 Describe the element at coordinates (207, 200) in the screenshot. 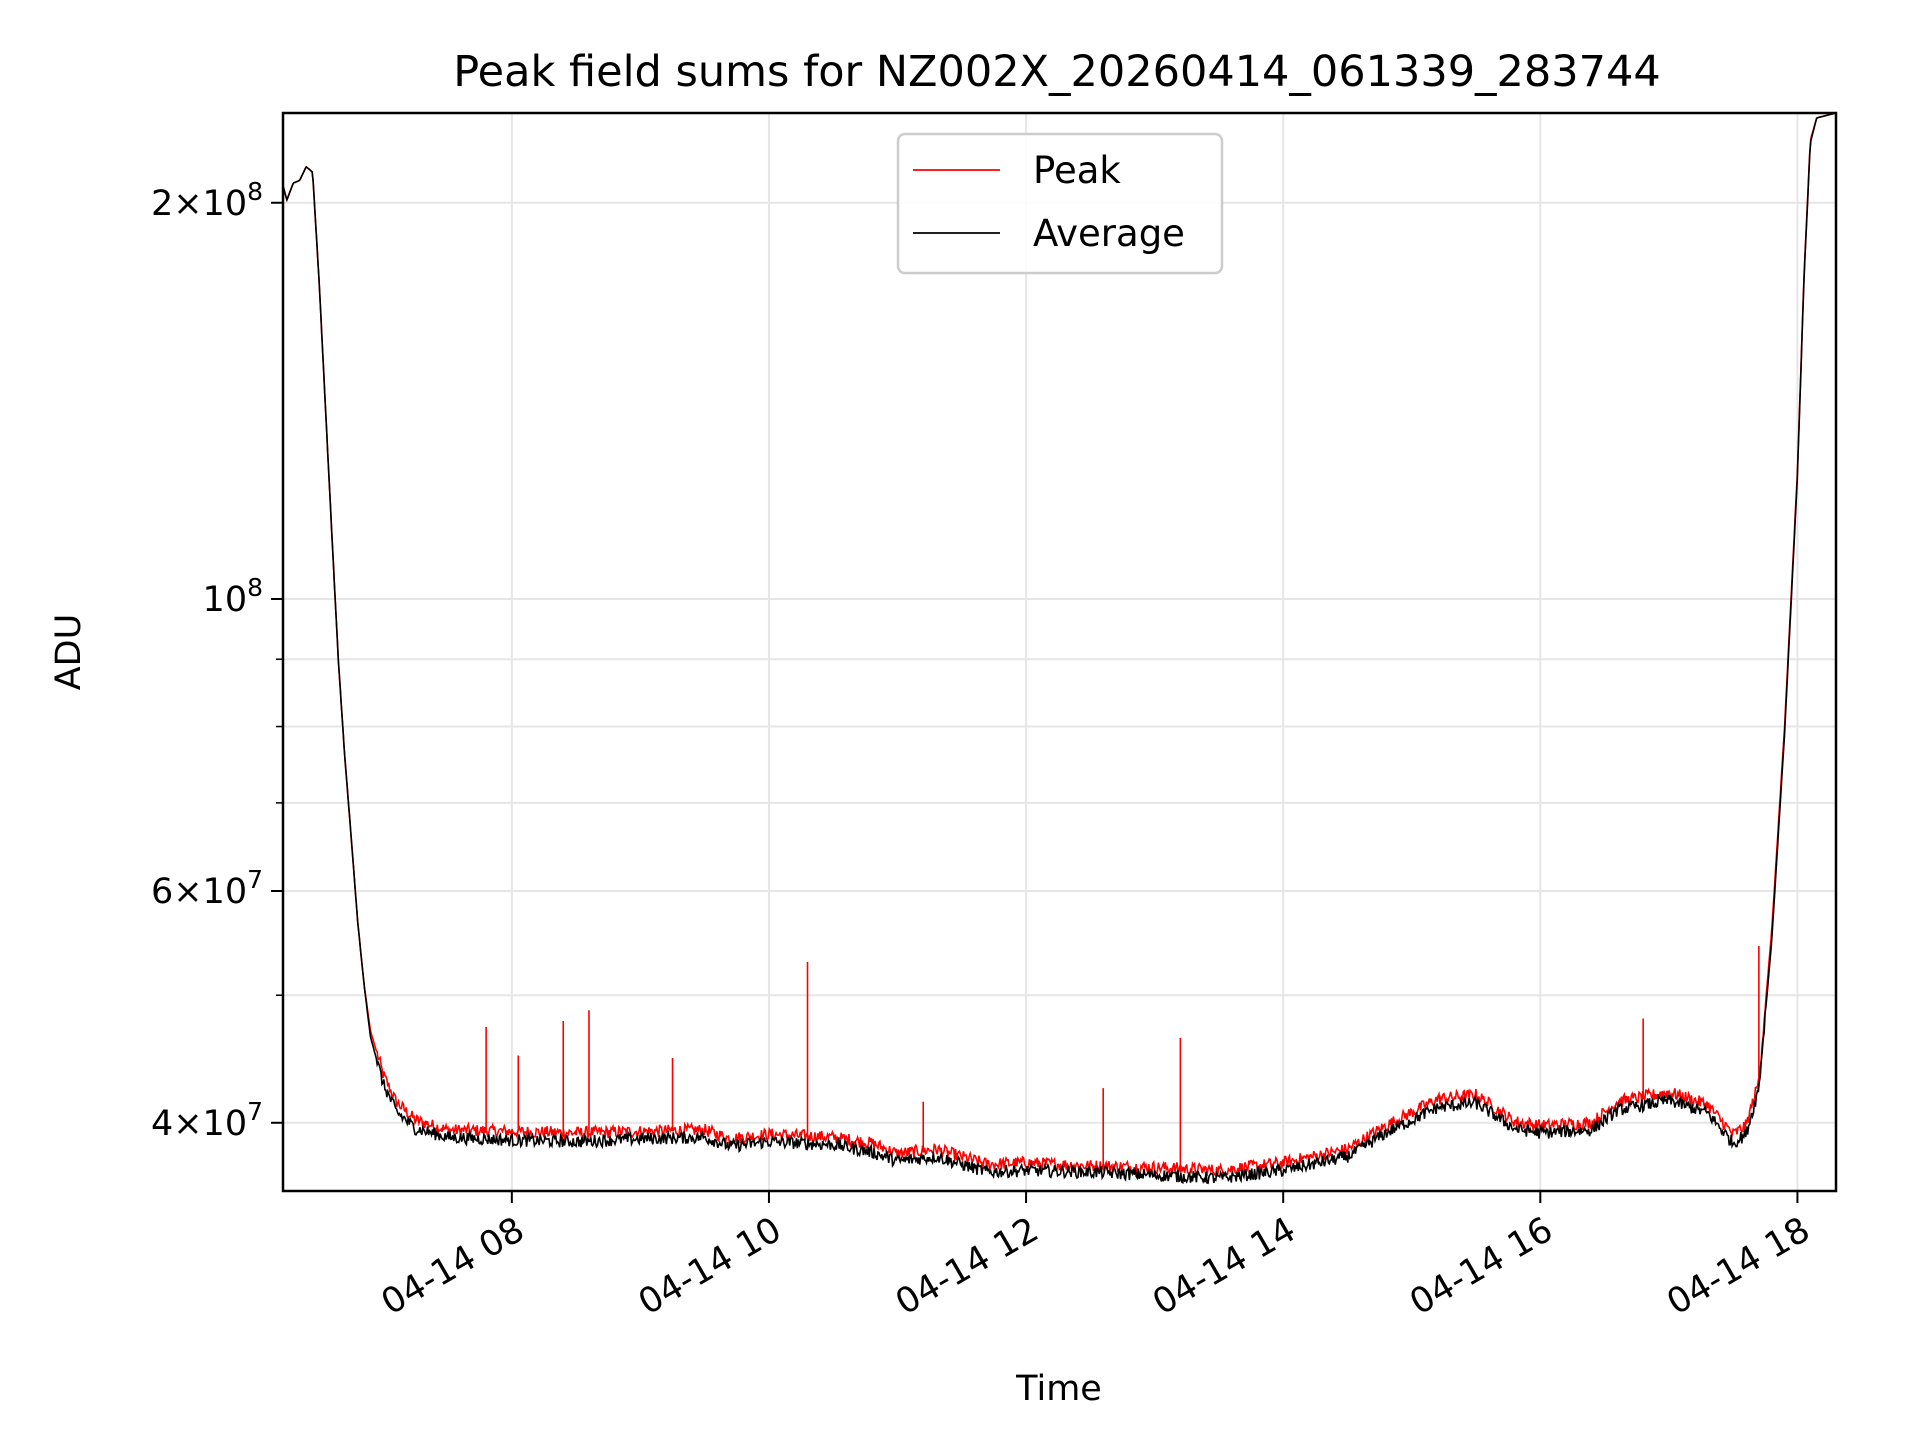

I see `y-tick-label: 2×108` at that location.